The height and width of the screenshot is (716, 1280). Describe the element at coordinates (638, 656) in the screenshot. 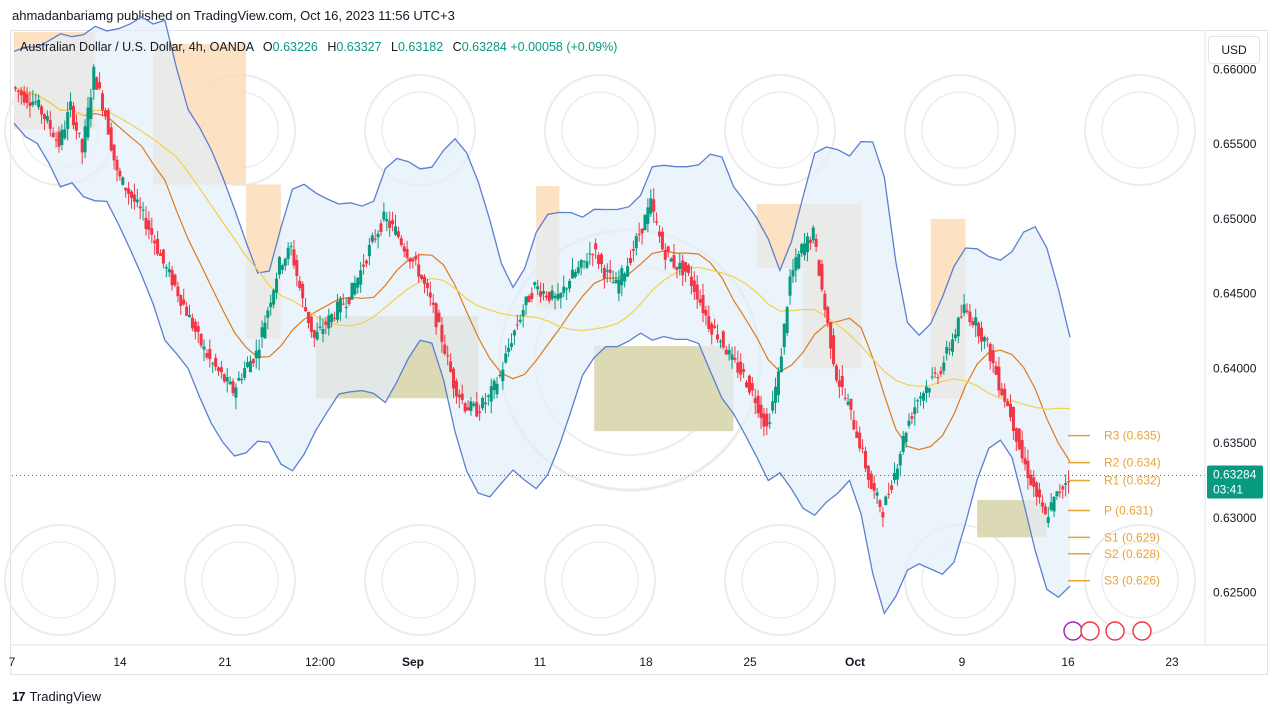

I see `time-axis: 7 14 21 12:00 Sep 11 18 25 Oct 9 16 23` at that location.